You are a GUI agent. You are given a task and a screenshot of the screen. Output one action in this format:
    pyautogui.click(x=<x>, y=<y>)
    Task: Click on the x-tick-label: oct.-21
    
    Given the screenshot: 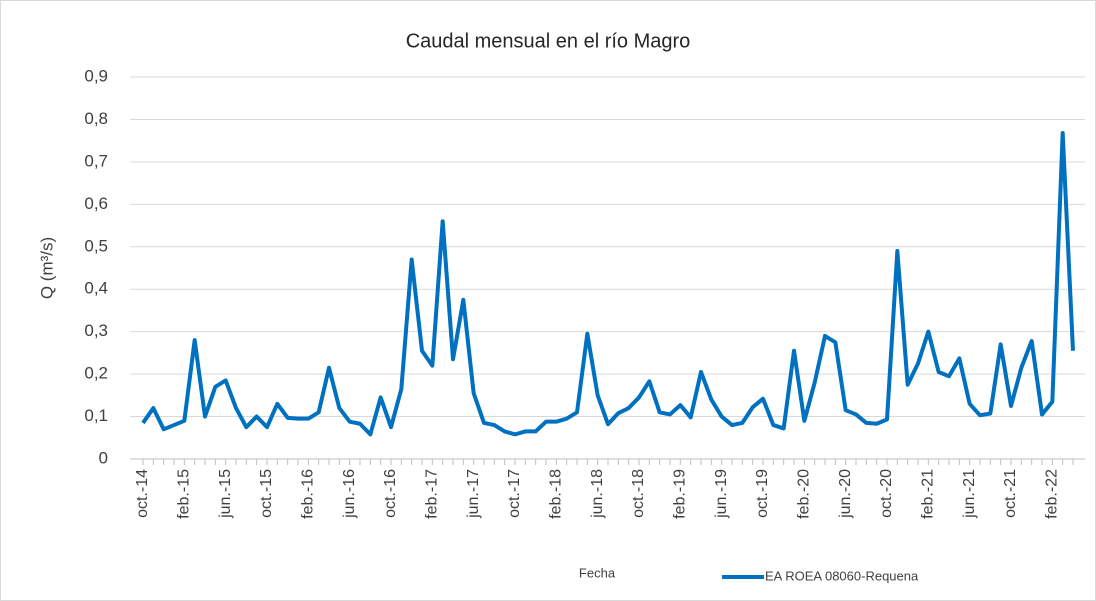 What is the action you would take?
    pyautogui.click(x=1010, y=493)
    